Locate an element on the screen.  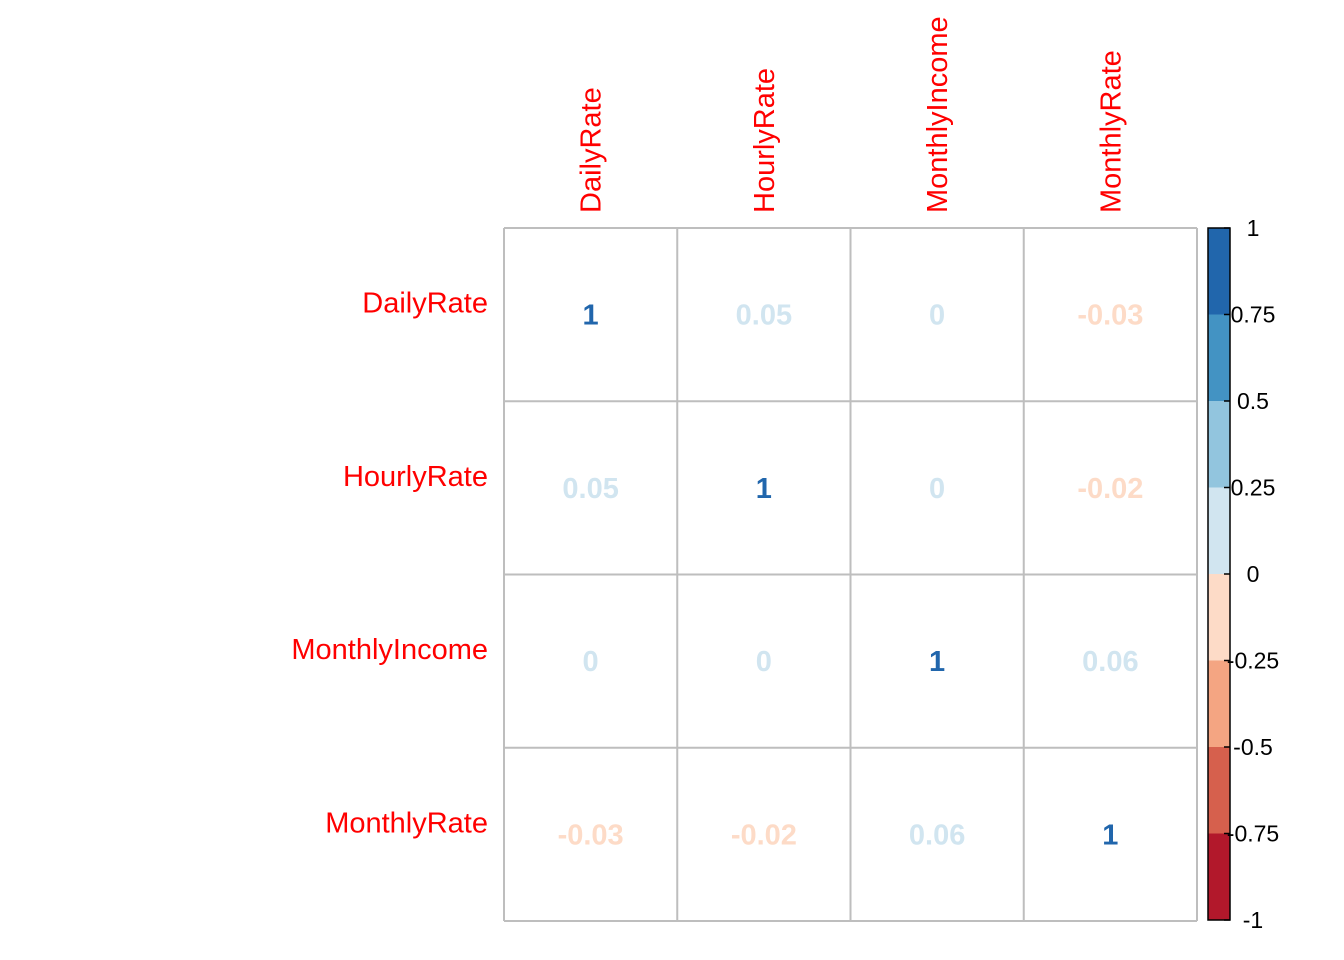
legend-tick-label: 0.75 is located at coordinates (1253, 315).